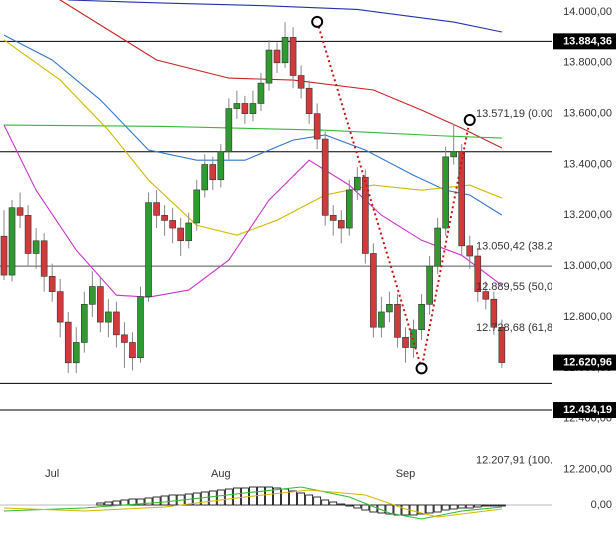 The width and height of the screenshot is (616, 550). Describe the element at coordinates (587, 114) in the screenshot. I see `y-tick-label: 13.600,00` at that location.